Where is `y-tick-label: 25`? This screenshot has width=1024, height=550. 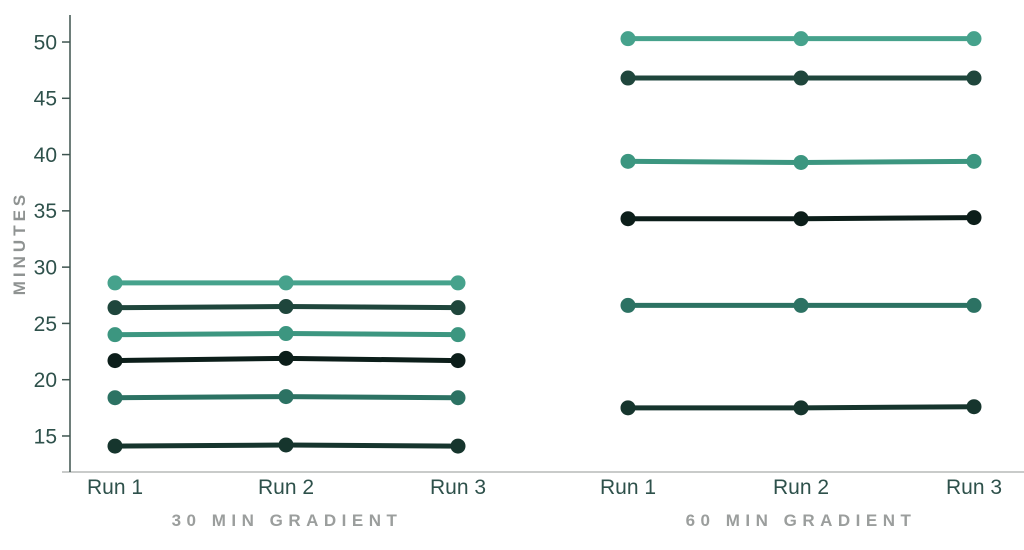
y-tick-label: 25 is located at coordinates (45, 324).